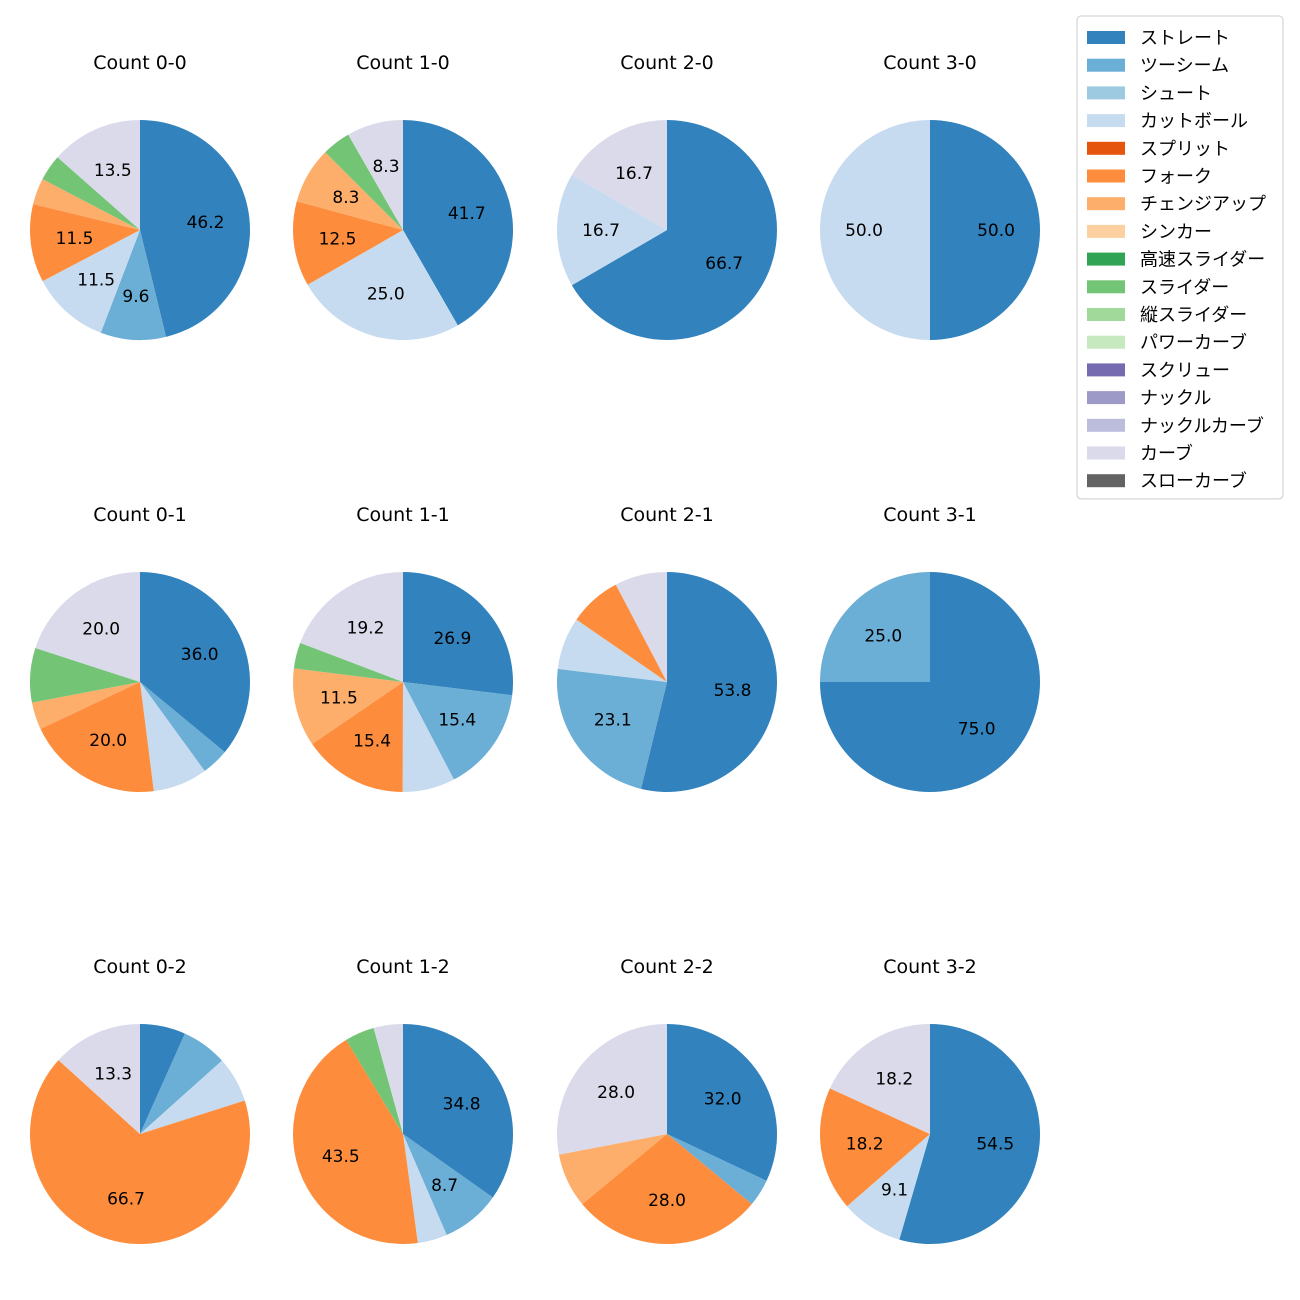 The image size is (1300, 1300). What do you see at coordinates (101, 630) in the screenshot?
I see `slice-label: 20.0` at bounding box center [101, 630].